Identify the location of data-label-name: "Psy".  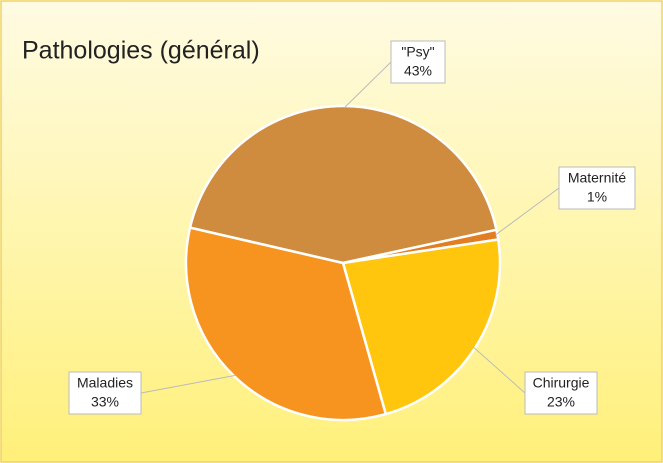
(417, 52).